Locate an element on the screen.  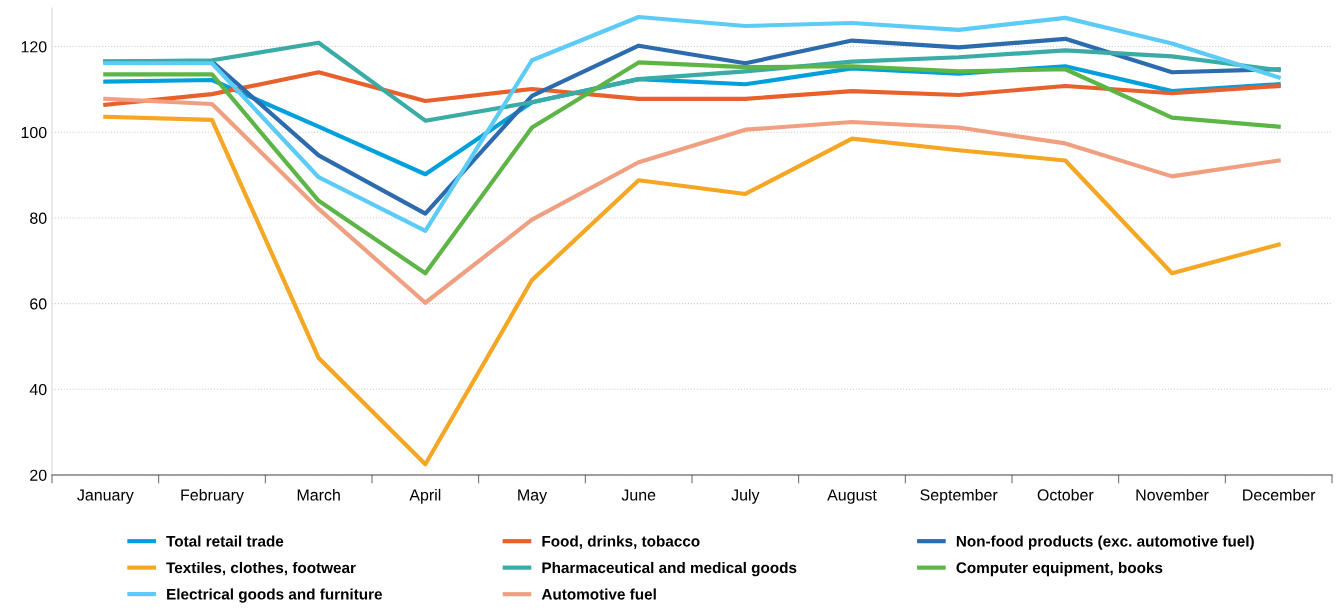
y-tick-label: 100 is located at coordinates (34, 132).